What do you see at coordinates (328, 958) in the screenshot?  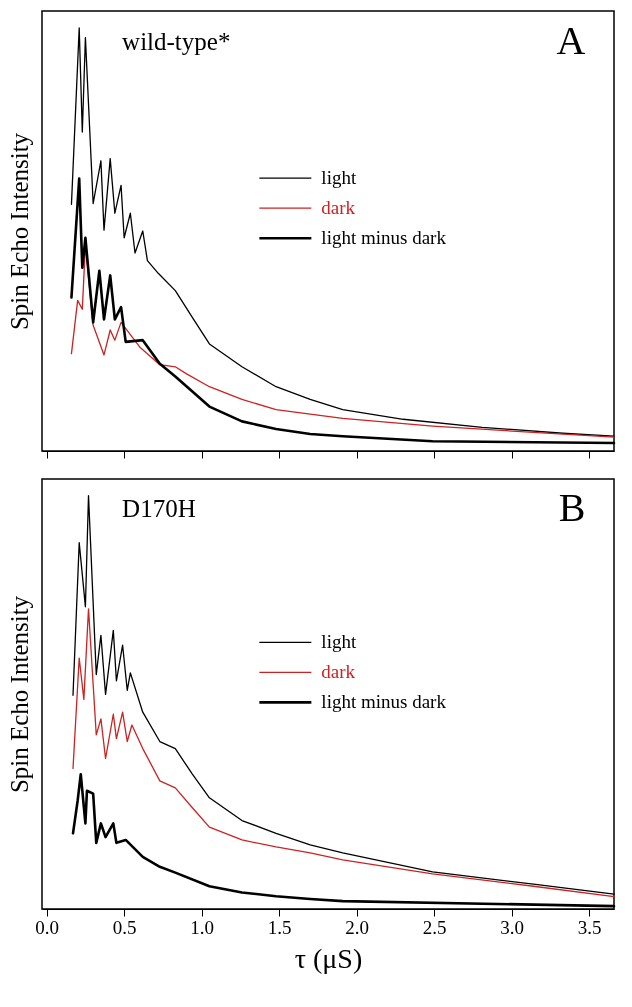 I see `x-axis-title: τ (μS)` at bounding box center [328, 958].